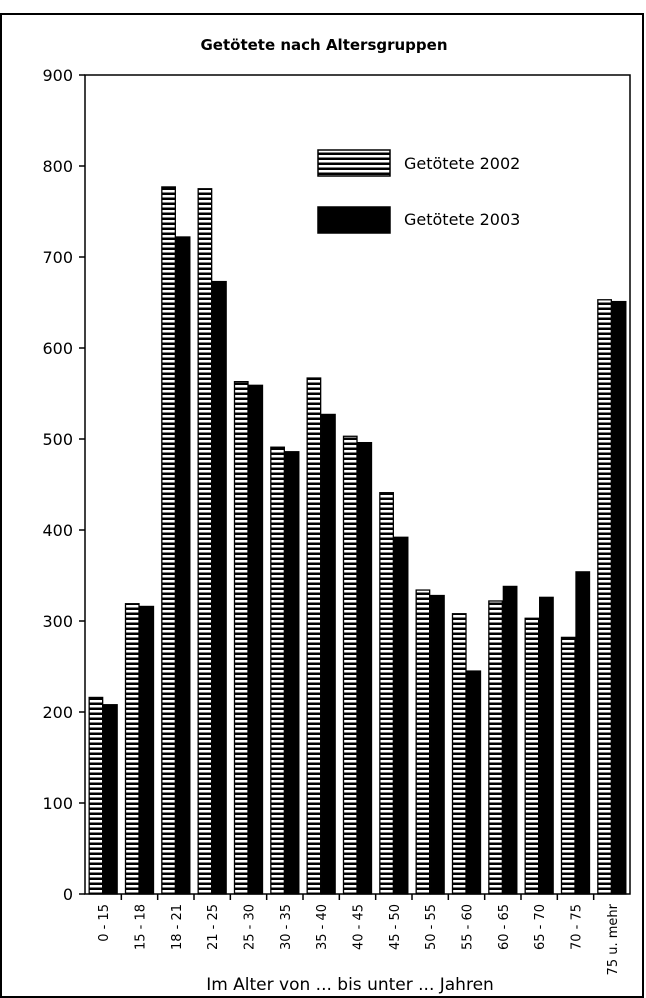  Describe the element at coordinates (57, 621) in the screenshot. I see `y-tick-label: 300` at that location.